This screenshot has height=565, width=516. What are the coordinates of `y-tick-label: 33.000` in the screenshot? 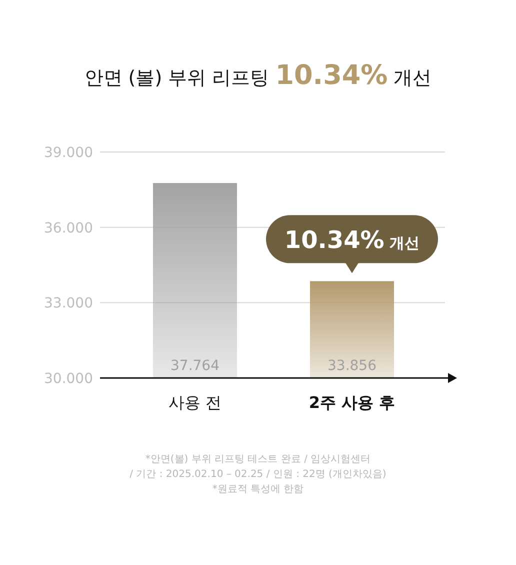 It's located at (68, 304).